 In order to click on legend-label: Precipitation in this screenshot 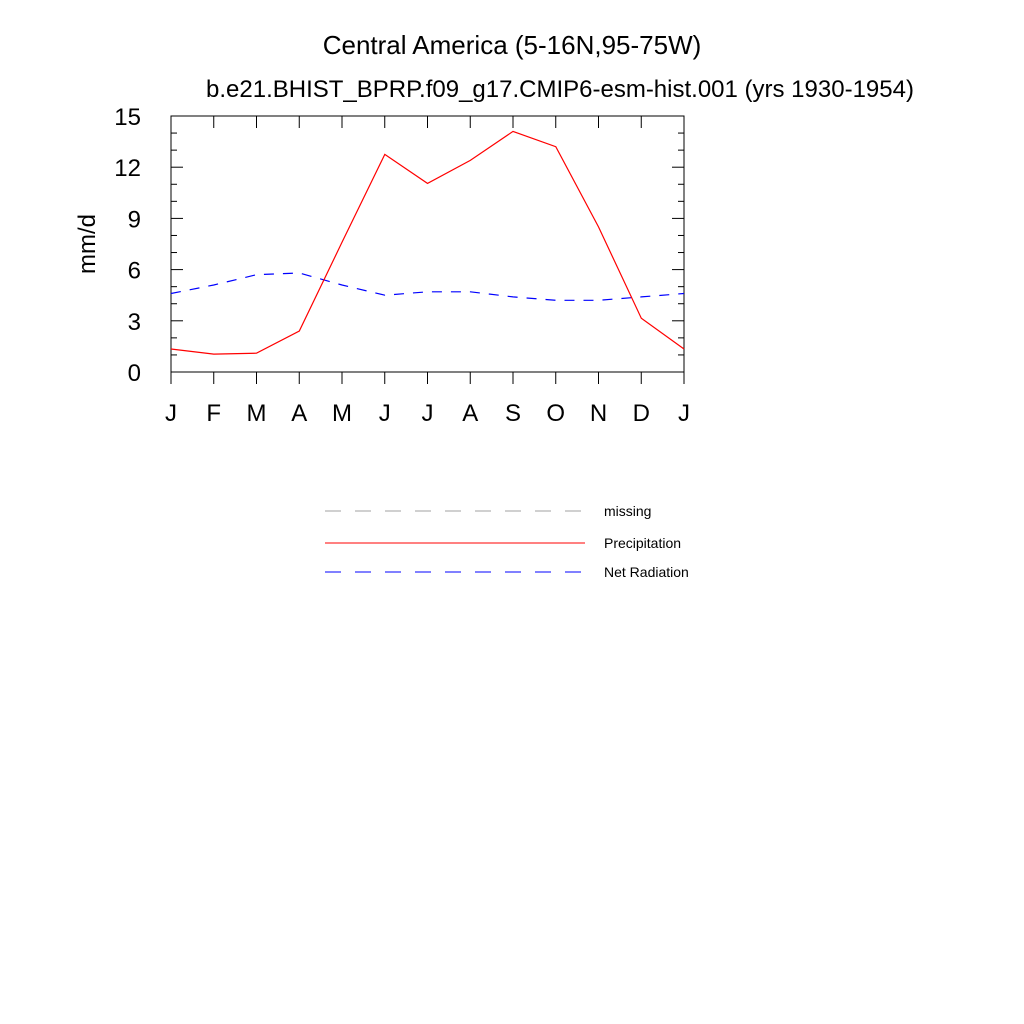, I will do `click(642, 543)`.